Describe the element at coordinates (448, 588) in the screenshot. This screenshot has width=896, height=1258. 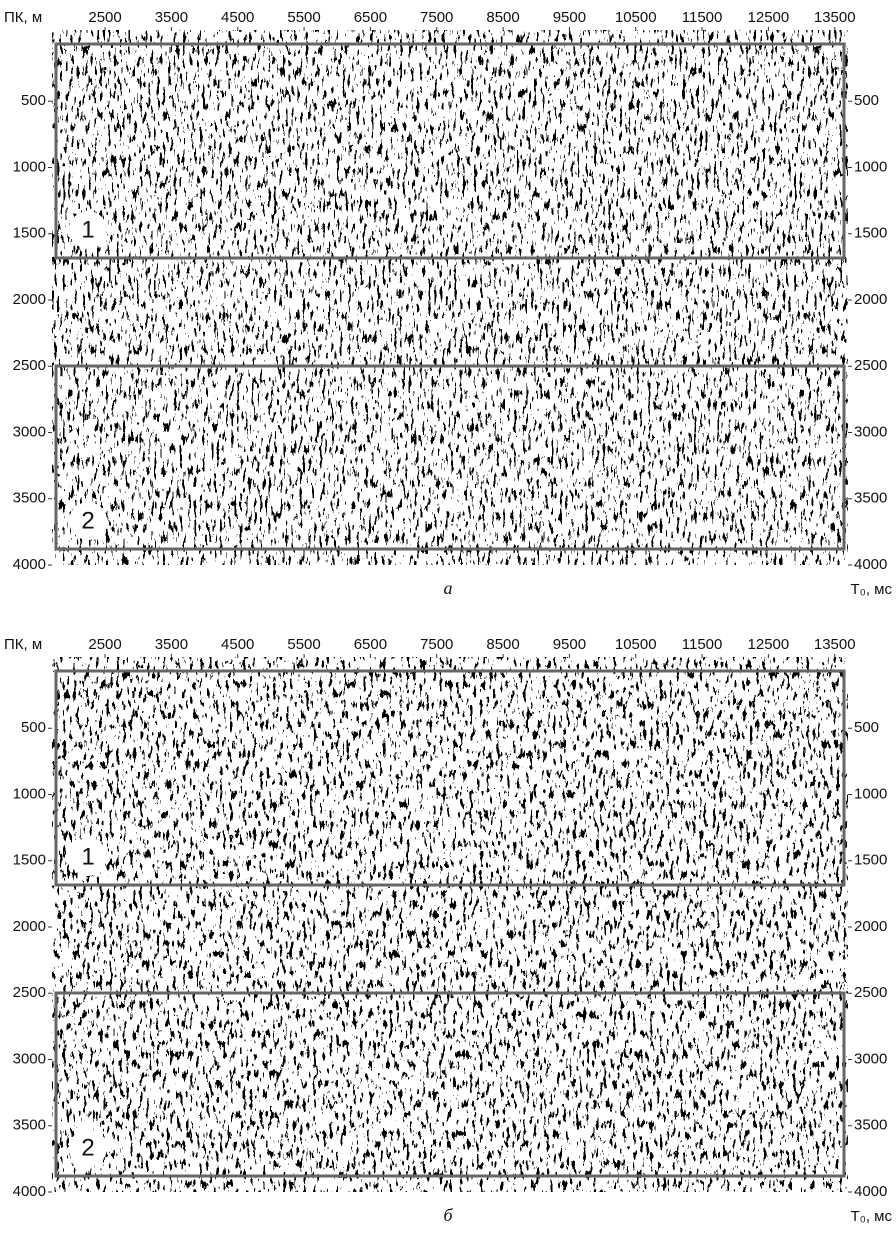
I see `panel-caption: а` at that location.